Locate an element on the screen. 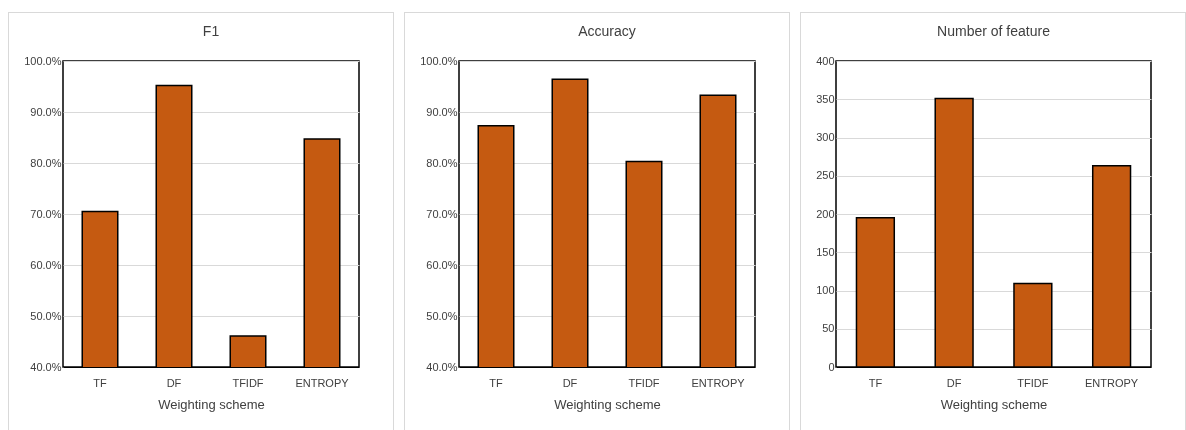  y-tick-label: 0 is located at coordinates (831, 366).